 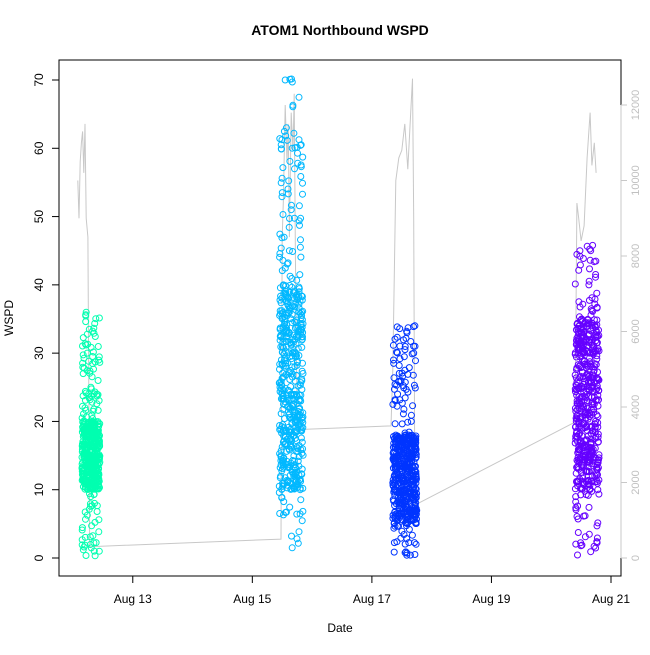 What do you see at coordinates (39, 490) in the screenshot?
I see `y-tick-label: 10` at bounding box center [39, 490].